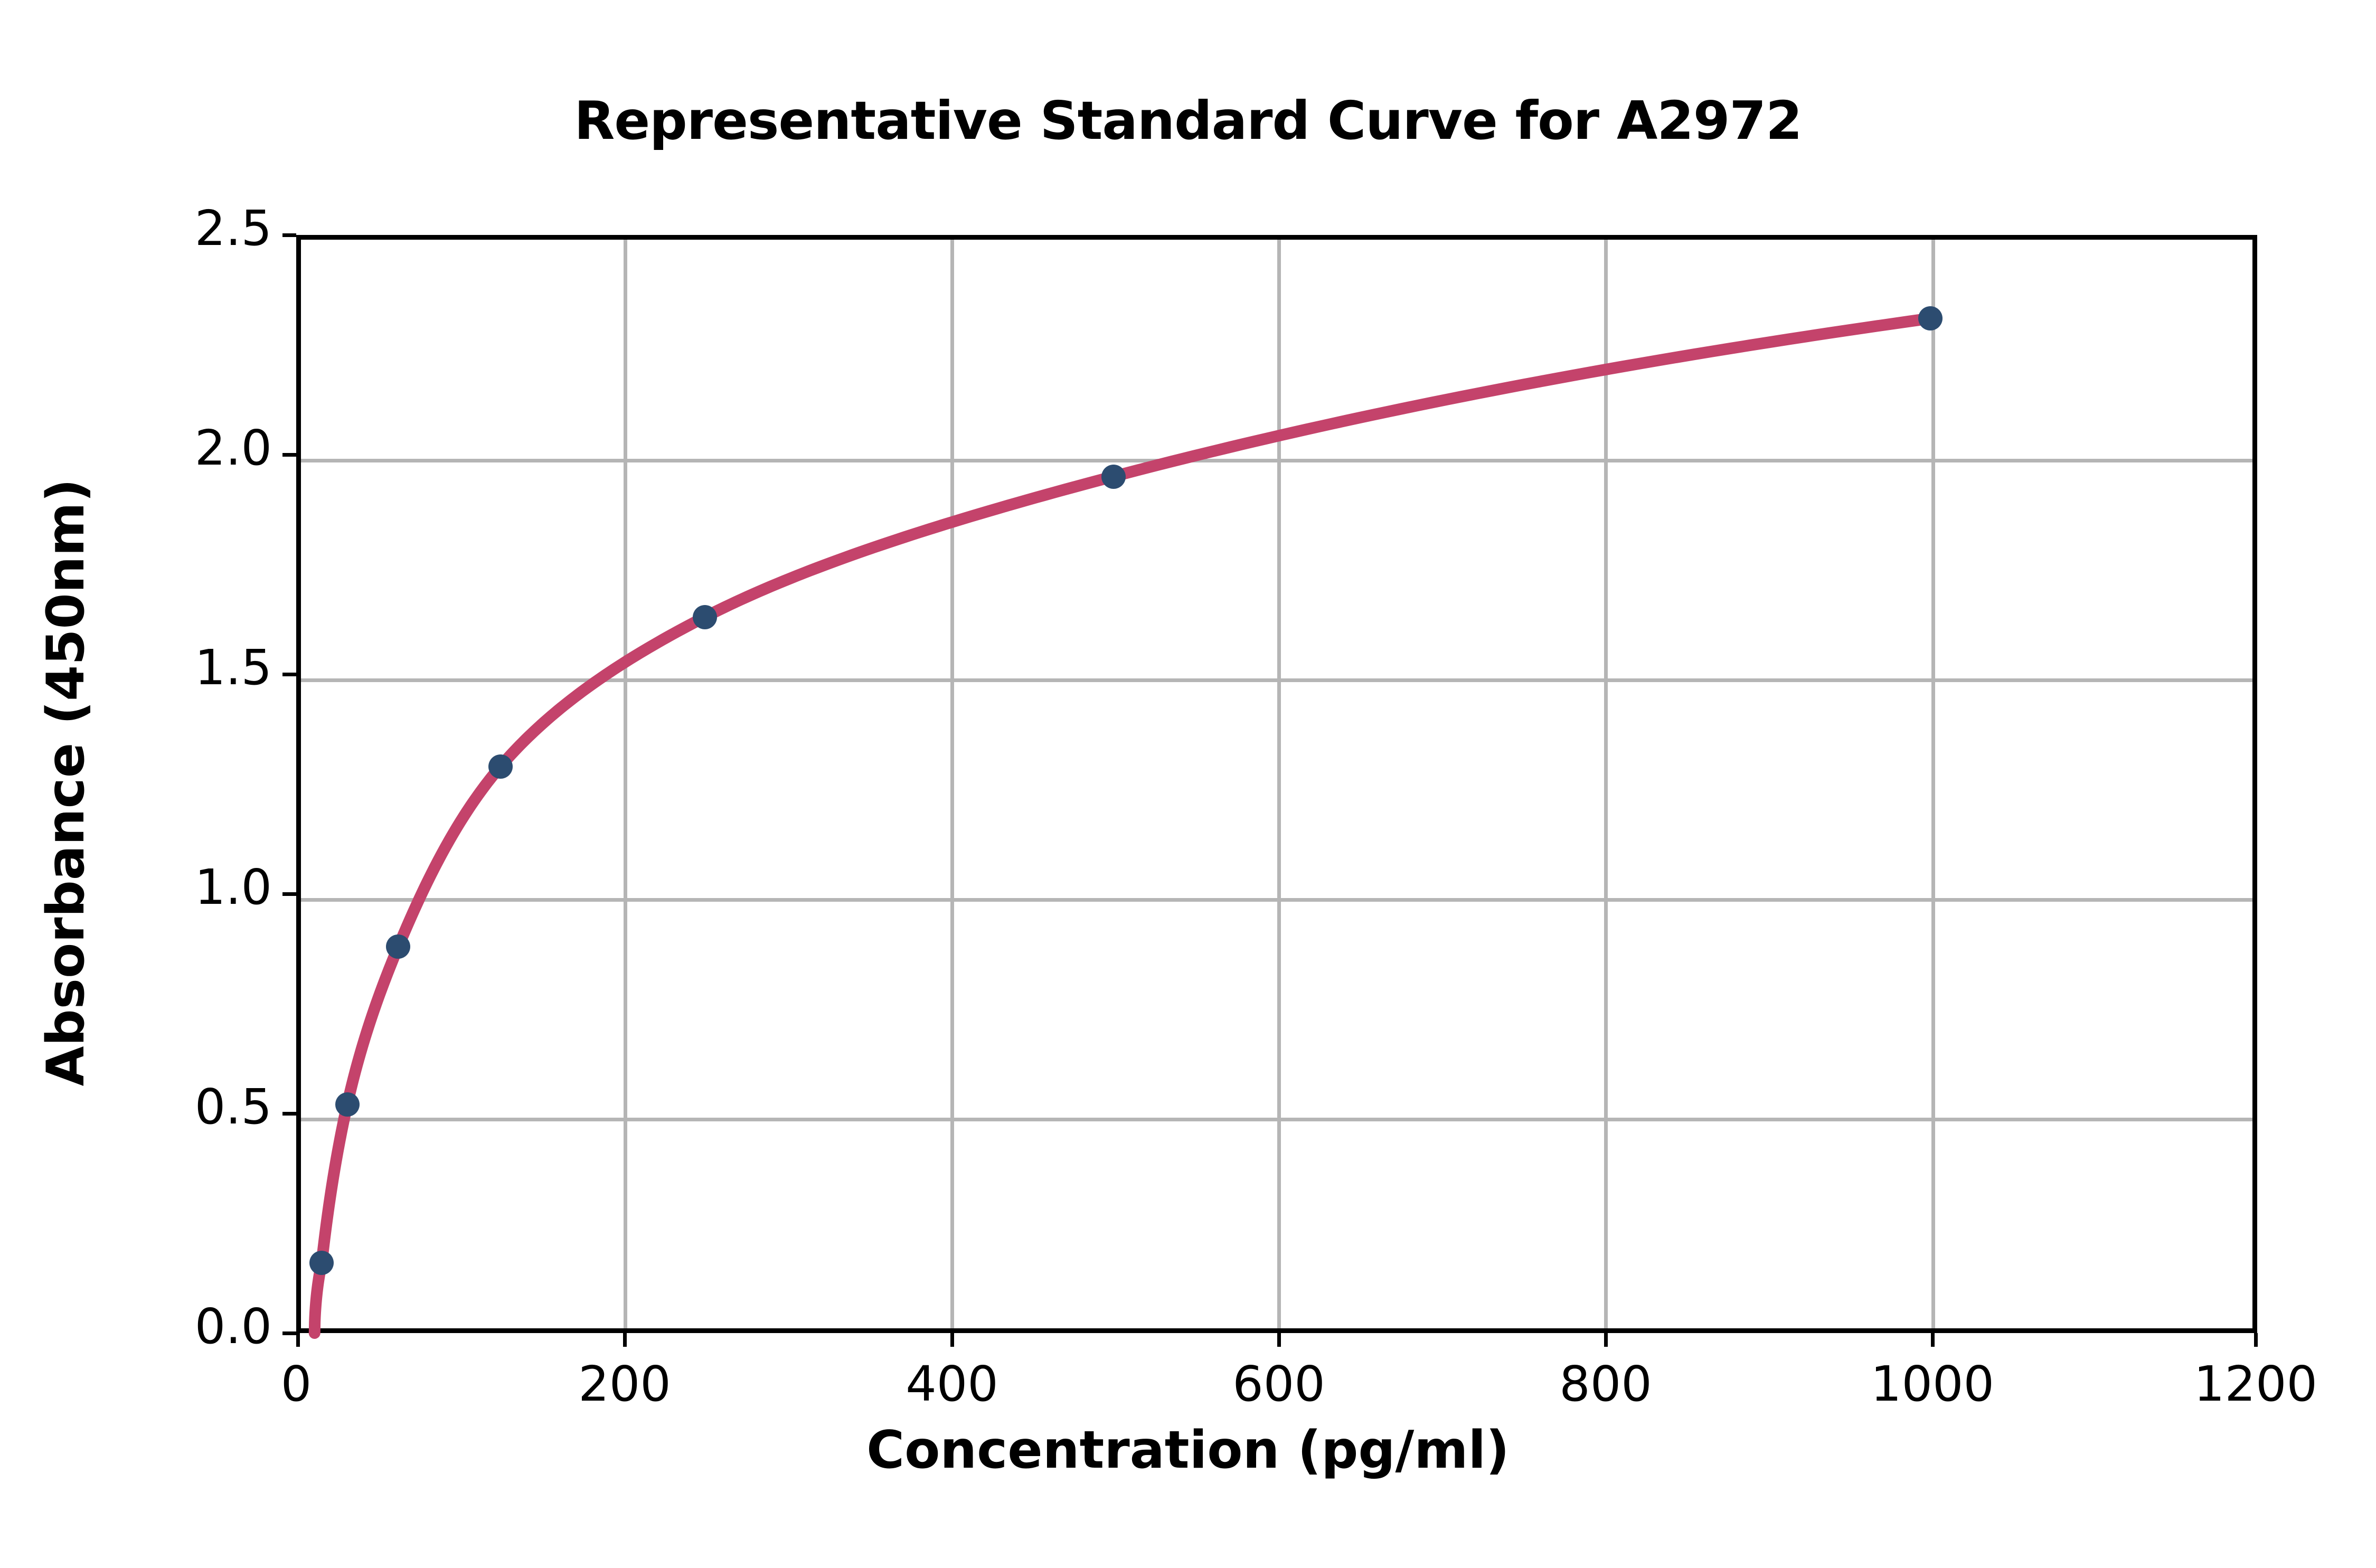  Describe the element at coordinates (1605, 1384) in the screenshot. I see `xtick-label-800: 800` at that location.